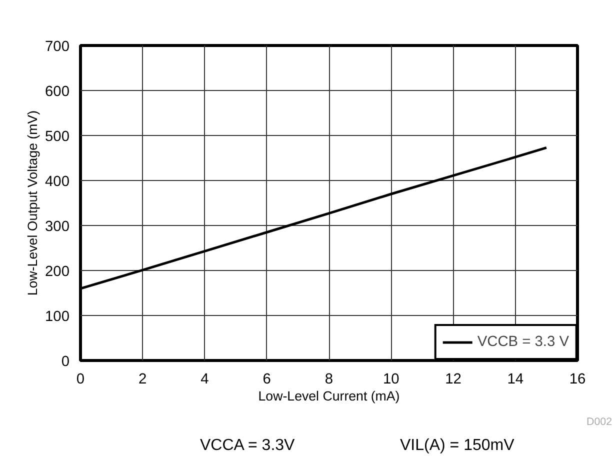 This screenshot has width=614, height=464. What do you see at coordinates (57, 227) in the screenshot?
I see `y-tick-label: 300` at bounding box center [57, 227].